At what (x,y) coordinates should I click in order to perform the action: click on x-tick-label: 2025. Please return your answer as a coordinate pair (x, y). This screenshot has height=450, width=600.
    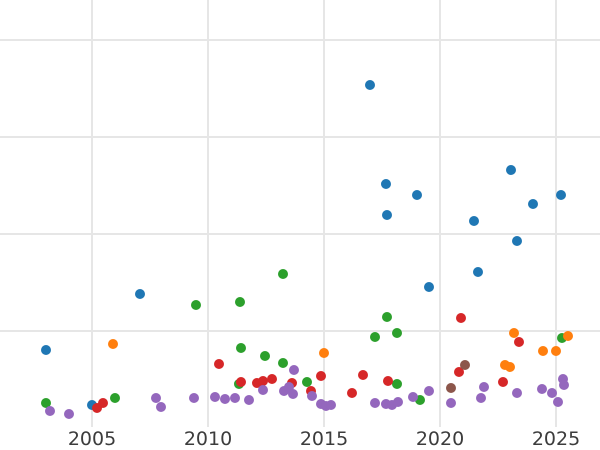
    Looking at the image, I should click on (556, 439).